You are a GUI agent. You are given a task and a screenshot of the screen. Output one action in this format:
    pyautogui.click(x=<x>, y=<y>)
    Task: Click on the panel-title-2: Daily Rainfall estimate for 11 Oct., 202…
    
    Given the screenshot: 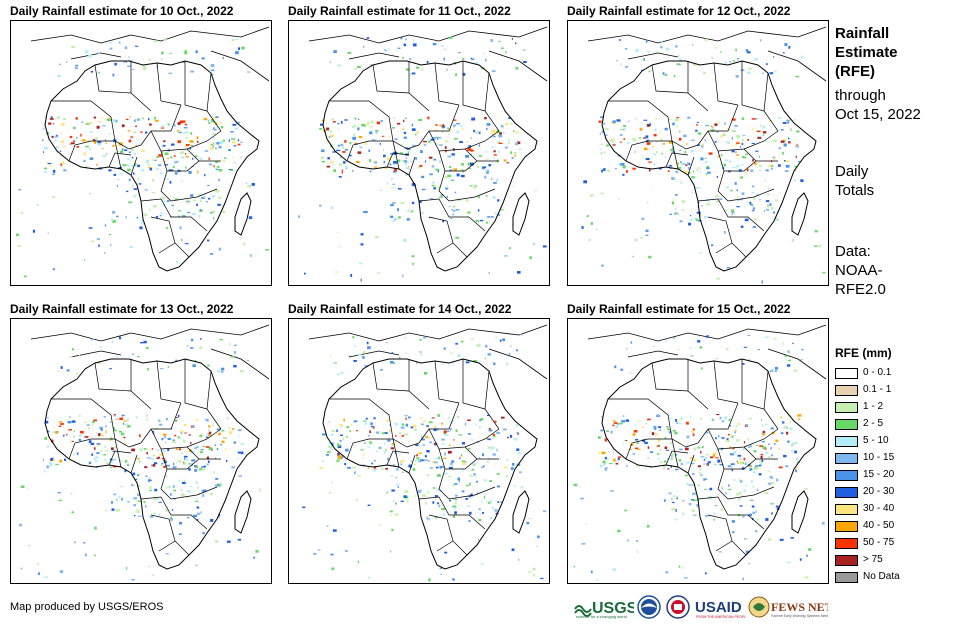 What is the action you would take?
    pyautogui.click(x=399, y=11)
    